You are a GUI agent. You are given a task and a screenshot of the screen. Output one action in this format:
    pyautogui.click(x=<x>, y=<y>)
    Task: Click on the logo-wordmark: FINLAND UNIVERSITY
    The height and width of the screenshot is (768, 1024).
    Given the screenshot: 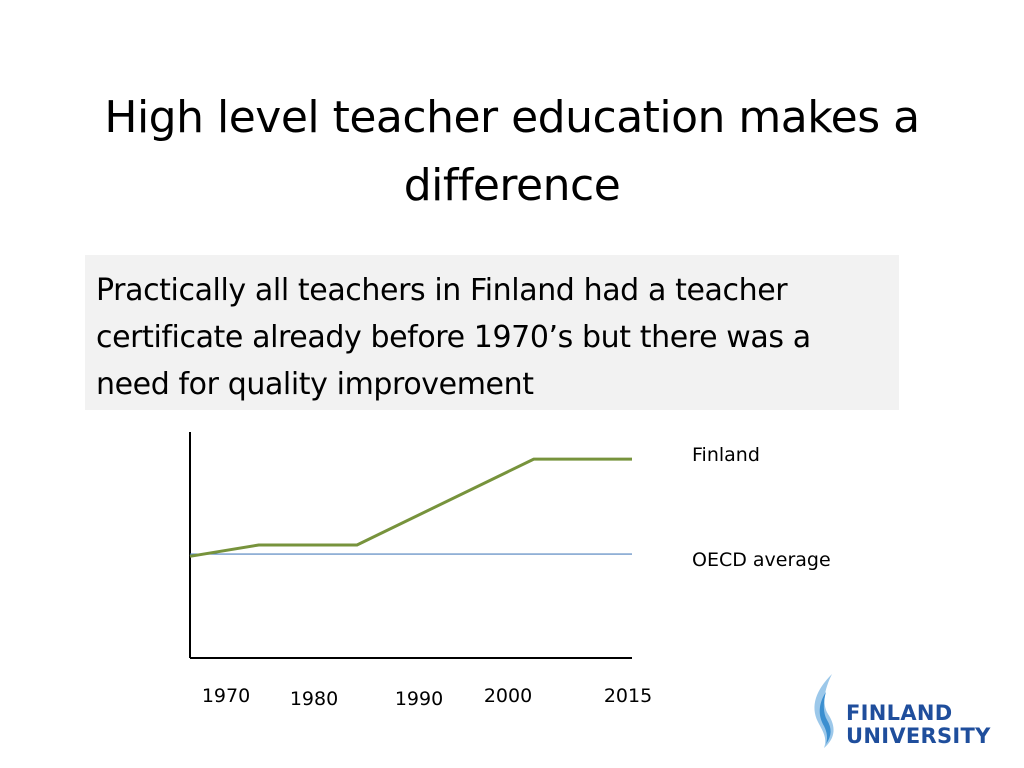 What is the action you would take?
    pyautogui.click(x=918, y=725)
    